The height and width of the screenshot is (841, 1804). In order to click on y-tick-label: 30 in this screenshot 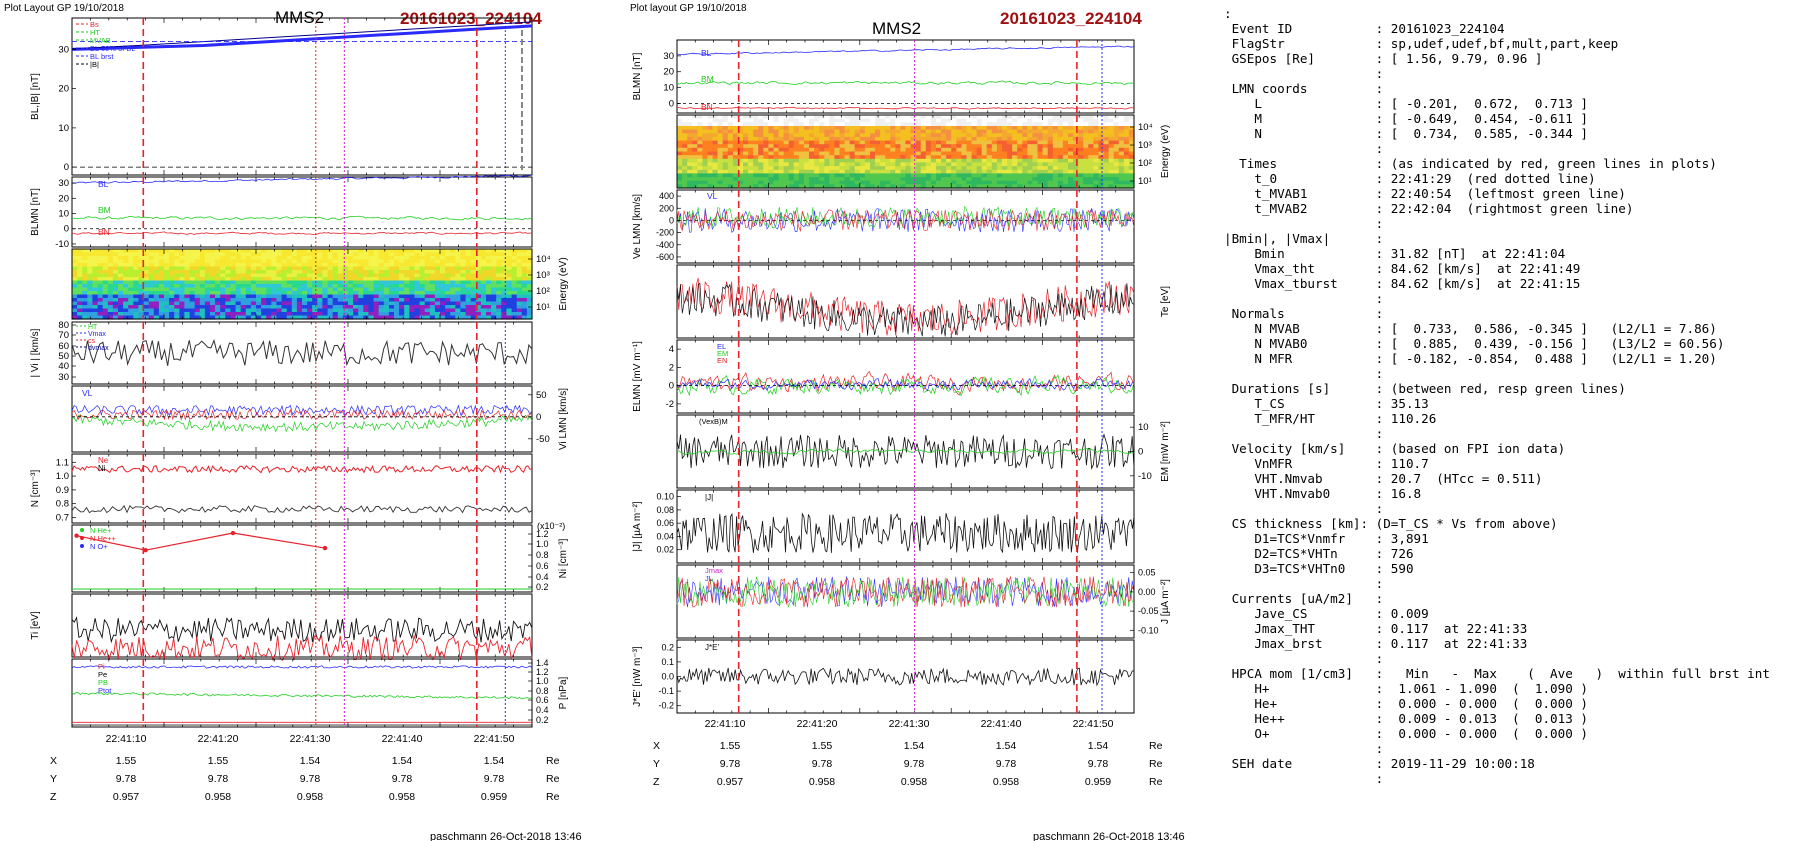, I will do `click(63, 49)`.